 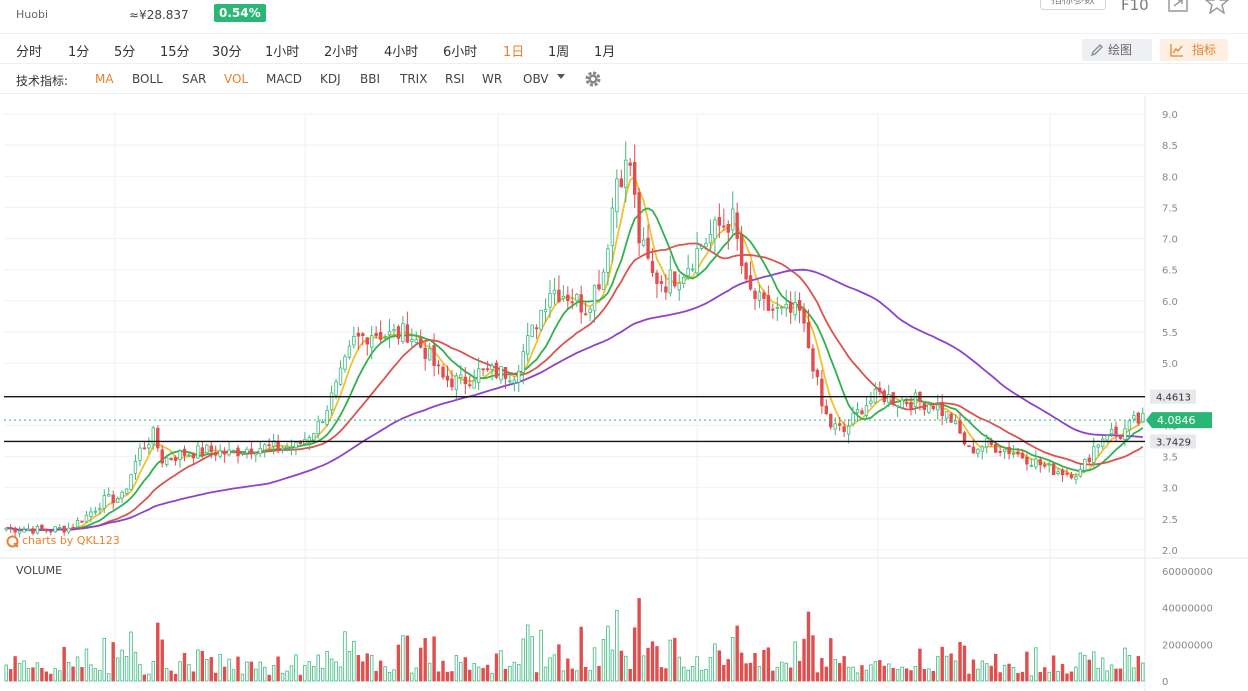 I want to click on period-2hour: 2小时, so click(x=341, y=52).